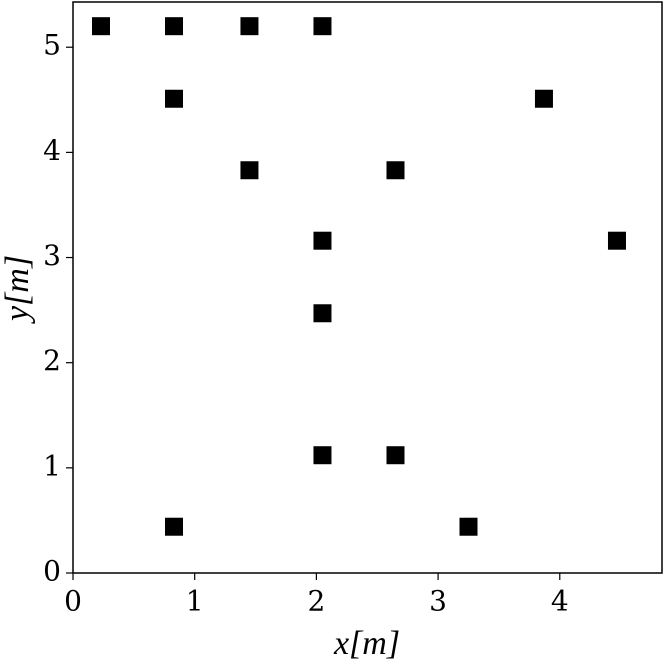 The height and width of the screenshot is (664, 664). Describe the element at coordinates (195, 601) in the screenshot. I see `x-tick-label: 1` at that location.